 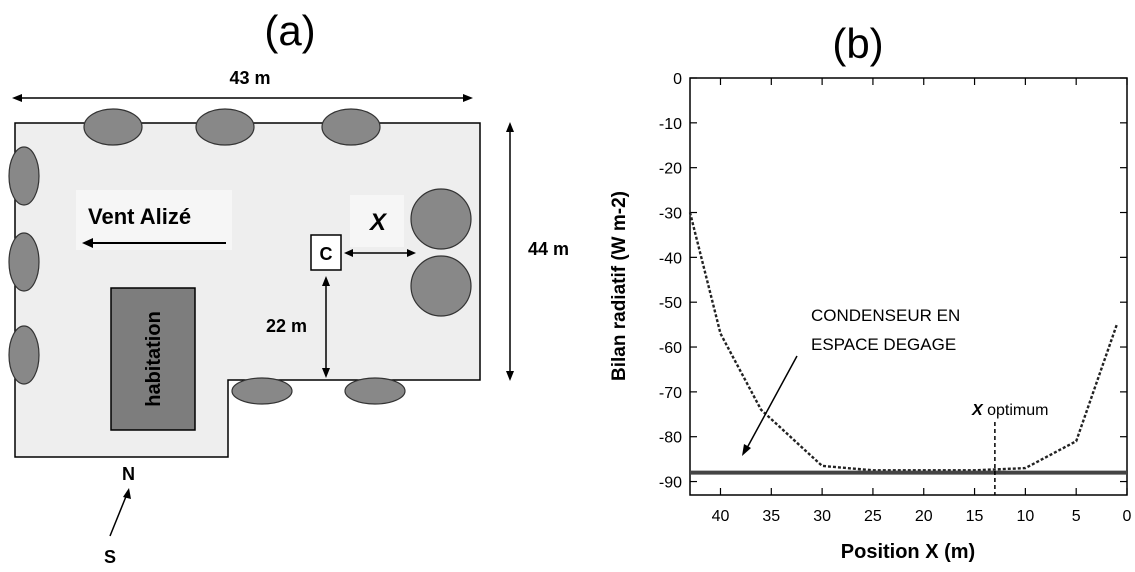 What do you see at coordinates (670, 124) in the screenshot?
I see `y-tick-label: -10` at bounding box center [670, 124].